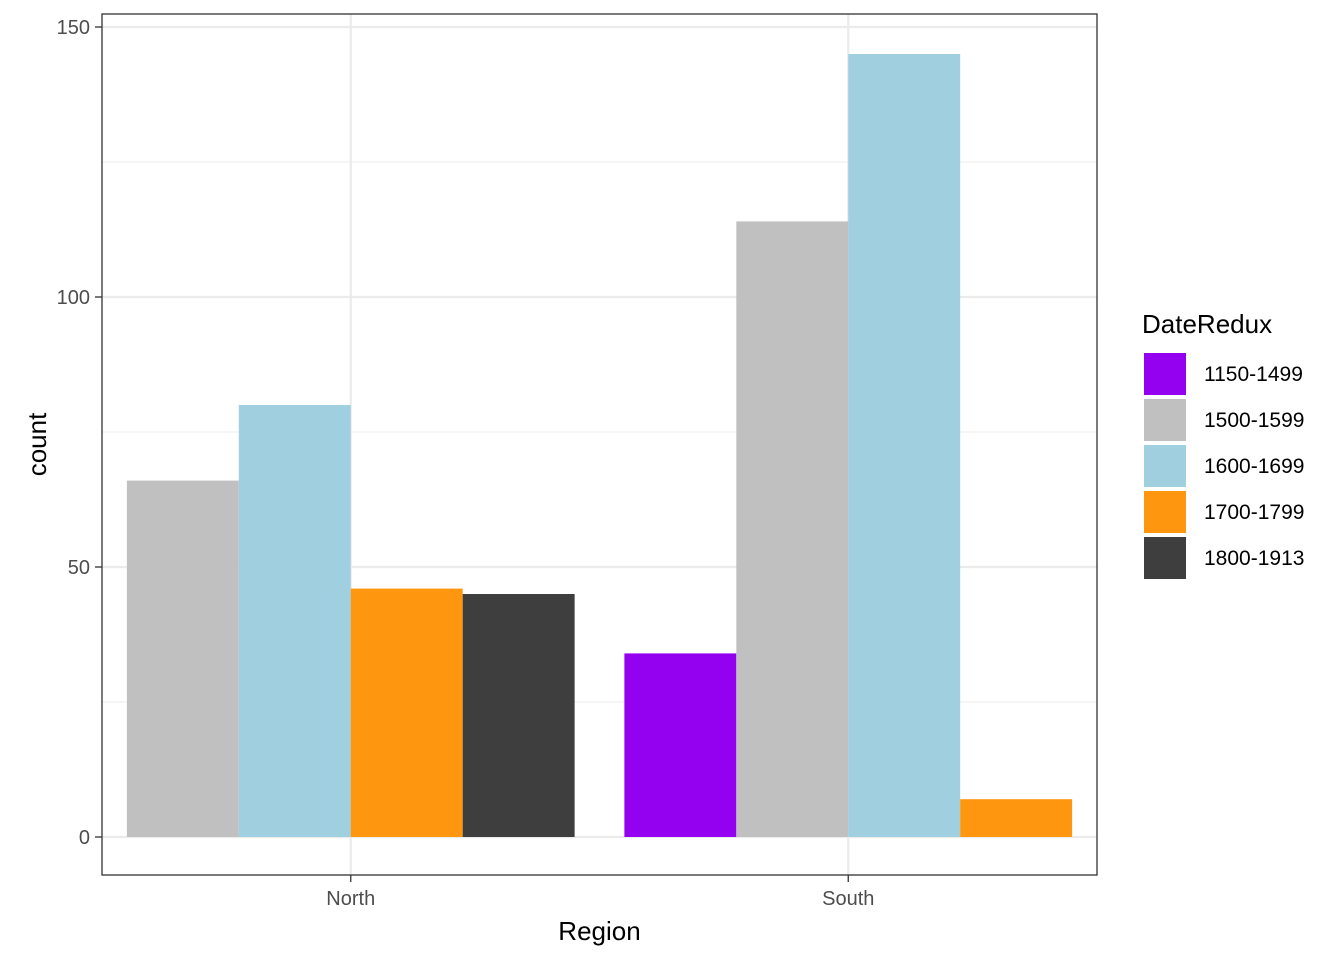 Image resolution: width=1344 pixels, height=960 pixels. Describe the element at coordinates (73, 298) in the screenshot. I see `y-tick-label: 100` at that location.